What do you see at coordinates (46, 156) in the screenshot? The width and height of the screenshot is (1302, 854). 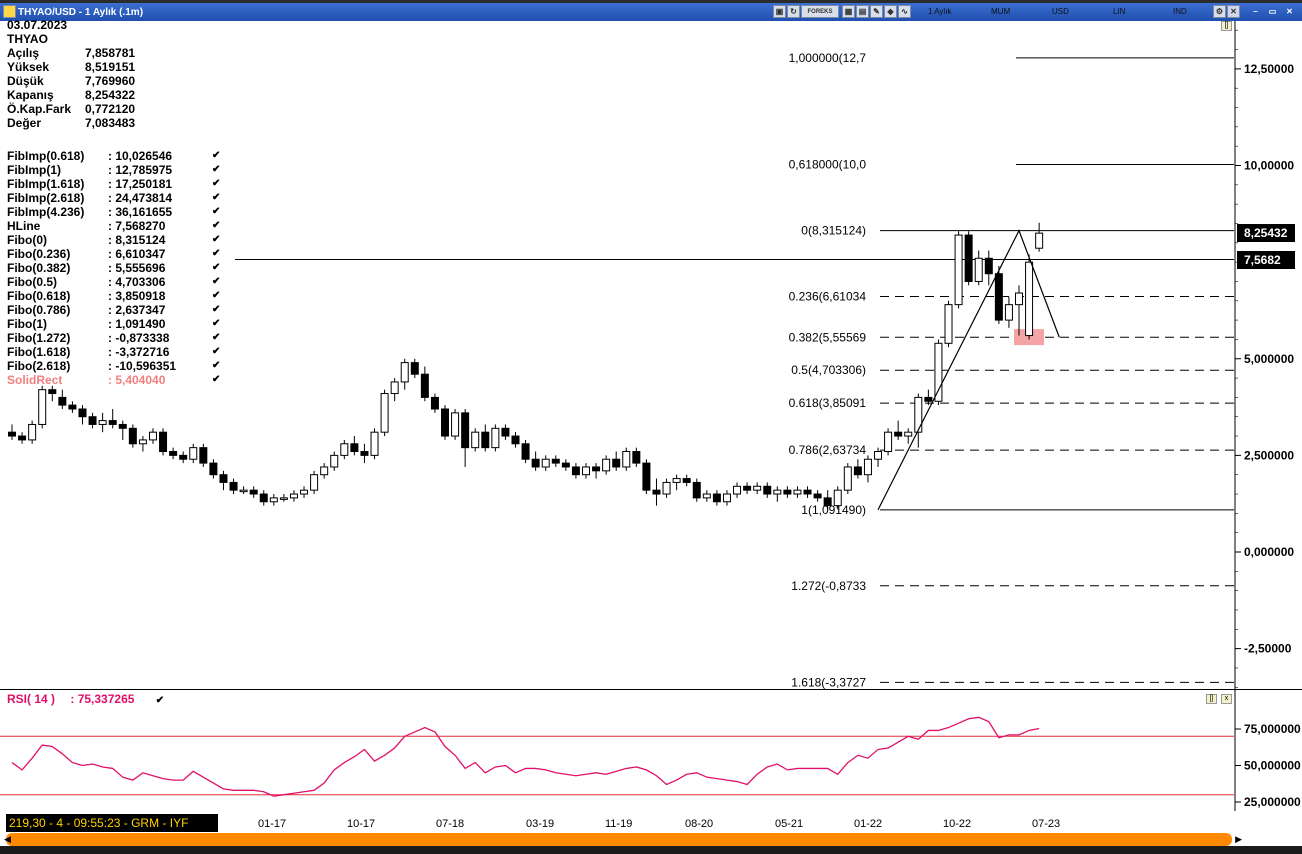 I see `legend-label: FibImp(0.618)` at bounding box center [46, 156].